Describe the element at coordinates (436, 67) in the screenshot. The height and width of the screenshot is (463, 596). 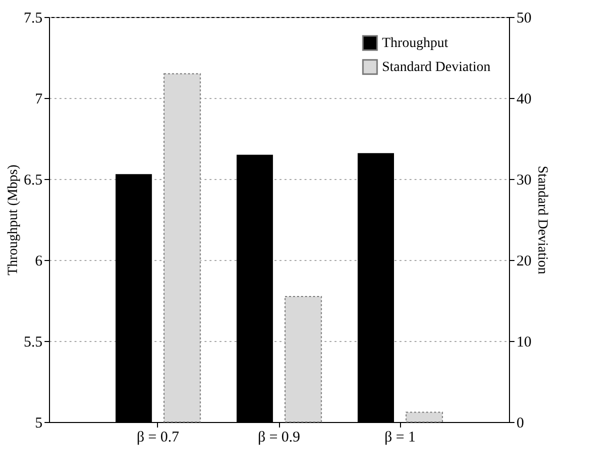
I see `legend-label: Standard Deviation` at that location.